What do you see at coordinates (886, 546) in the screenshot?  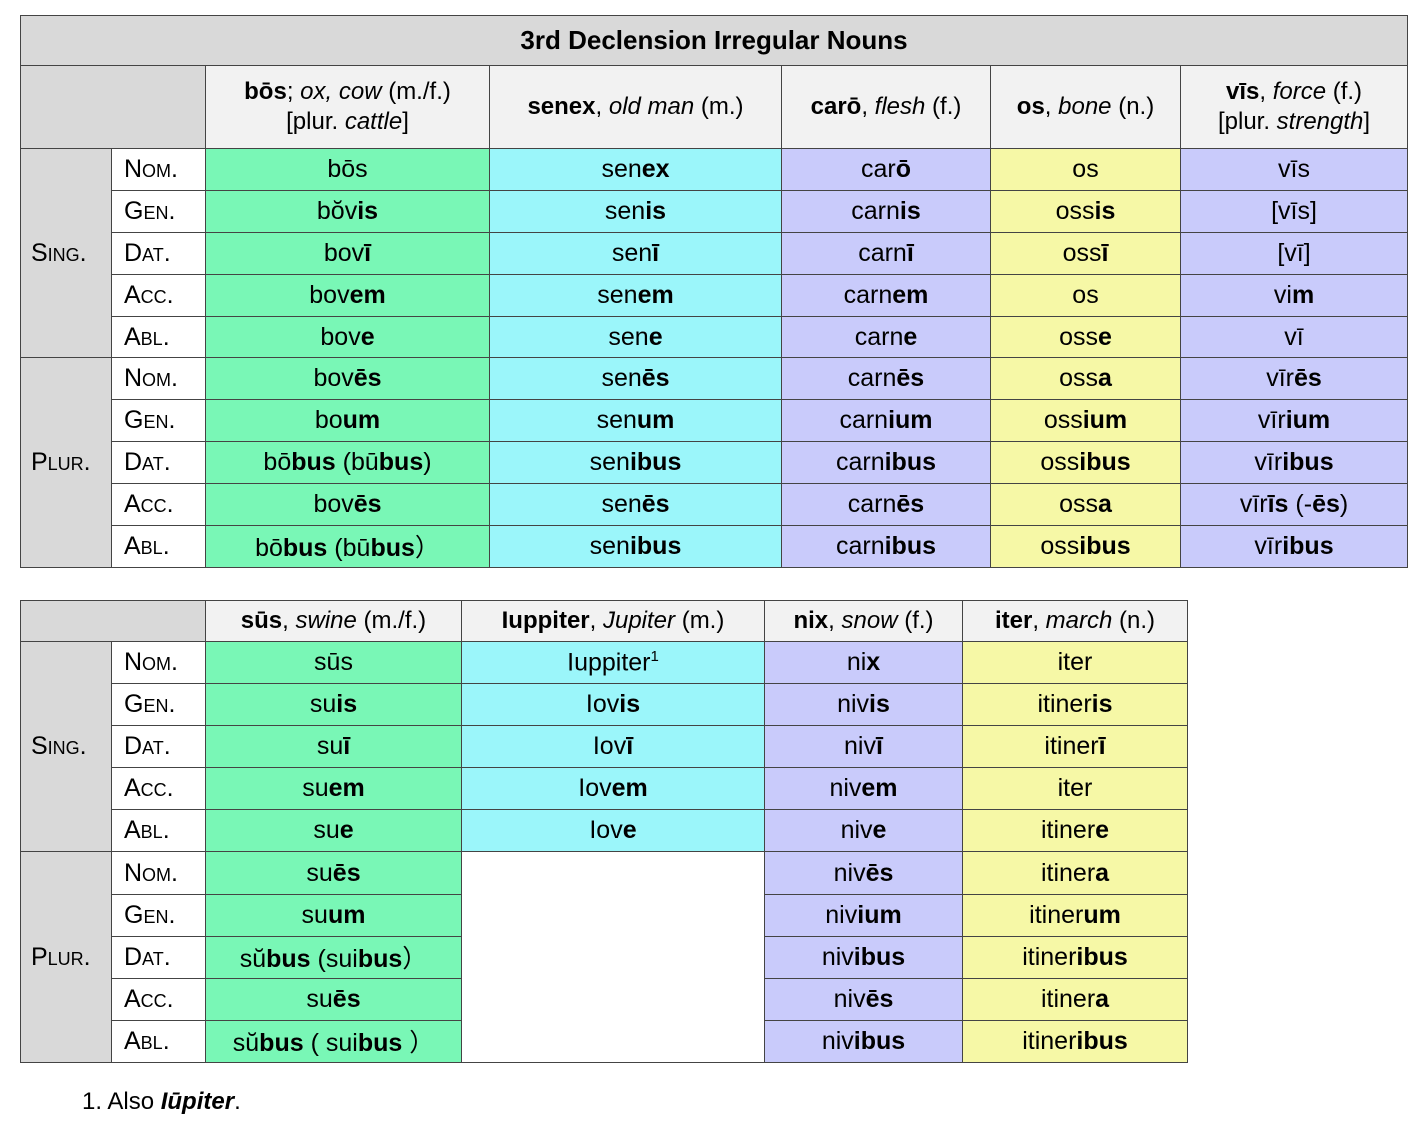 I see `form-cell: carnibus` at bounding box center [886, 546].